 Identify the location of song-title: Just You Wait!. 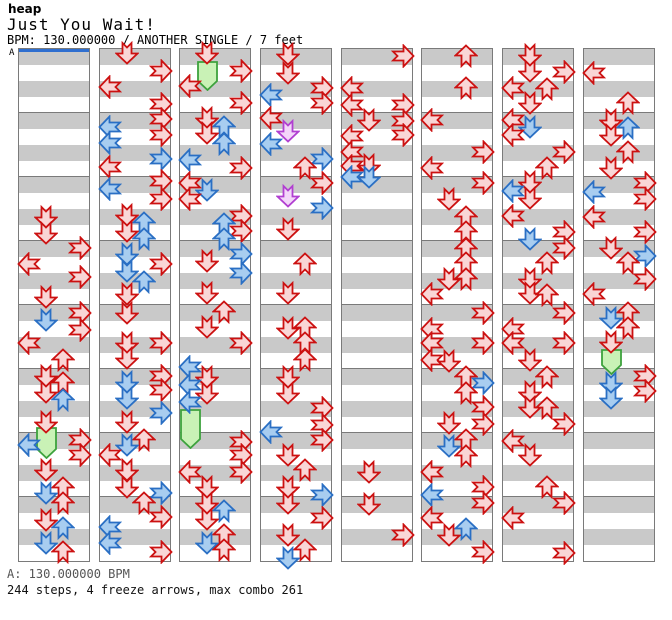
(81, 24).